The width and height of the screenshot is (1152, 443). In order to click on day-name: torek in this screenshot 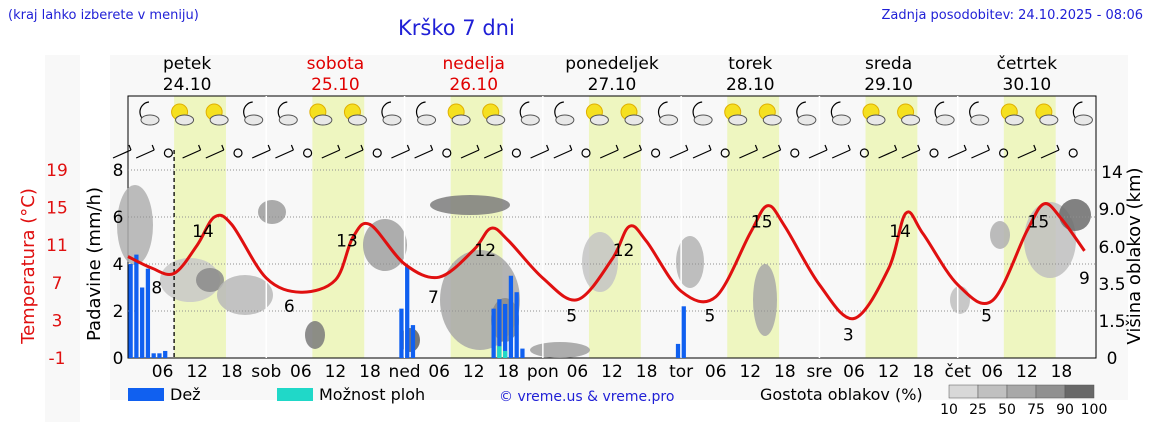, I will do `click(750, 64)`.